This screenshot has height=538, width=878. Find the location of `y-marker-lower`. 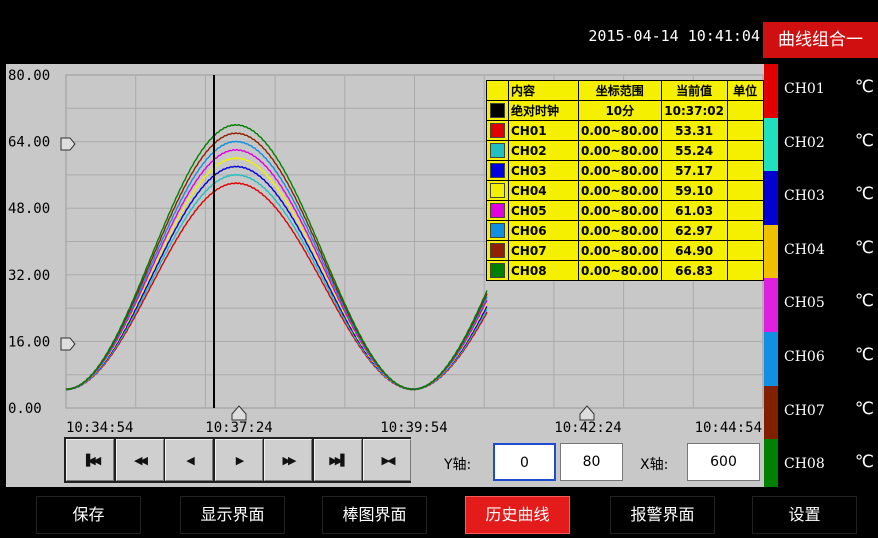

y-marker-lower is located at coordinates (68, 344).